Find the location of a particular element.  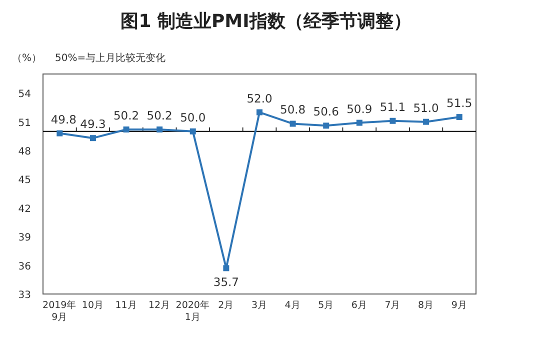

y-tick-label: 42 is located at coordinates (24, 209).